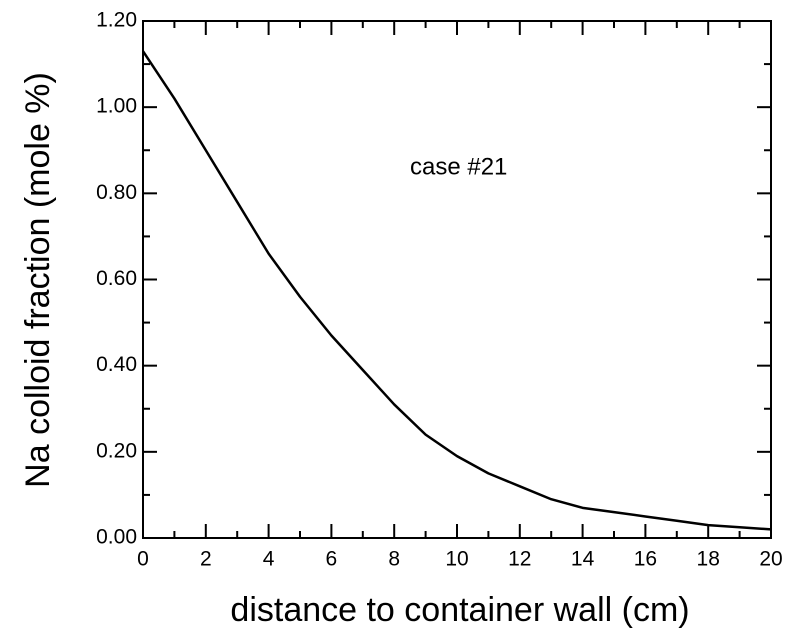 The image size is (789, 636). I want to click on y-tick-label: 1.00, so click(116, 106).